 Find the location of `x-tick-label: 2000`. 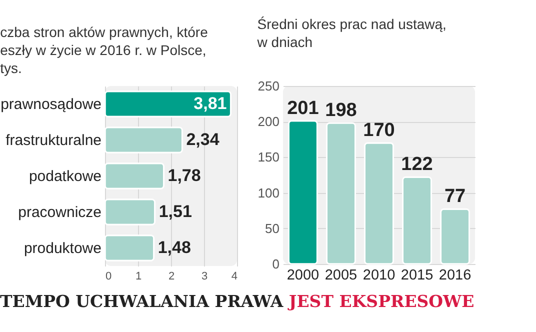

x-tick-label: 2000 is located at coordinates (303, 276).